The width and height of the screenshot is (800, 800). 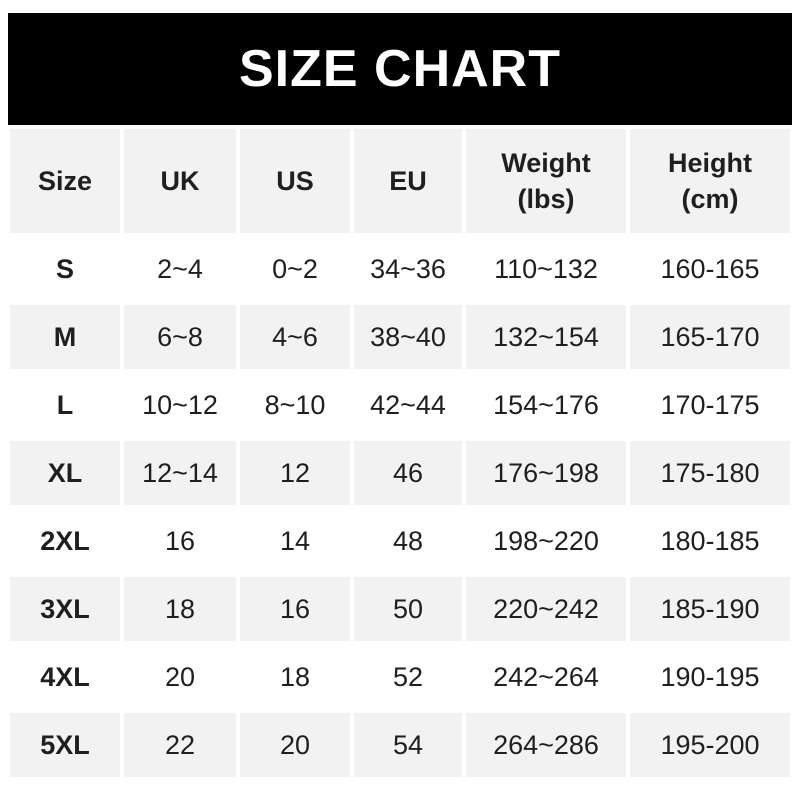 I want to click on column-header-label: EU, so click(x=408, y=180).